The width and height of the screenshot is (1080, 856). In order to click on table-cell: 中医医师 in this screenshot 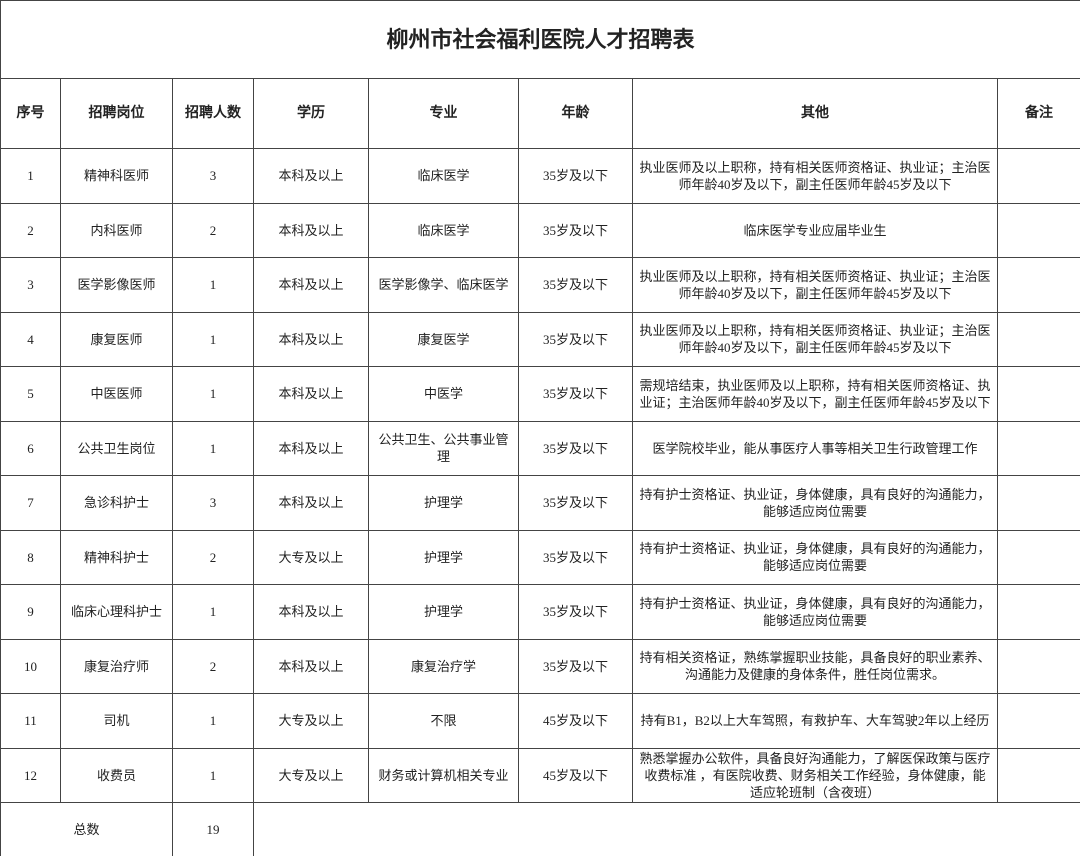, I will do `click(117, 394)`.